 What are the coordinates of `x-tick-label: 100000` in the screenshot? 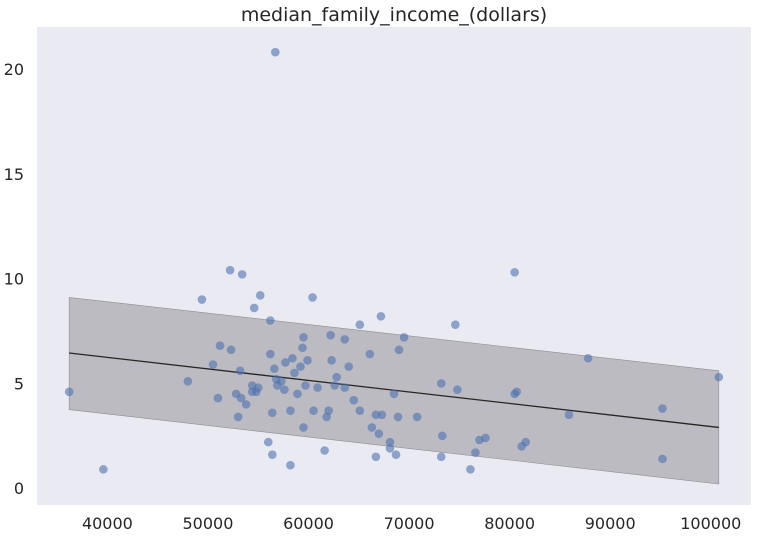 It's located at (710, 523).